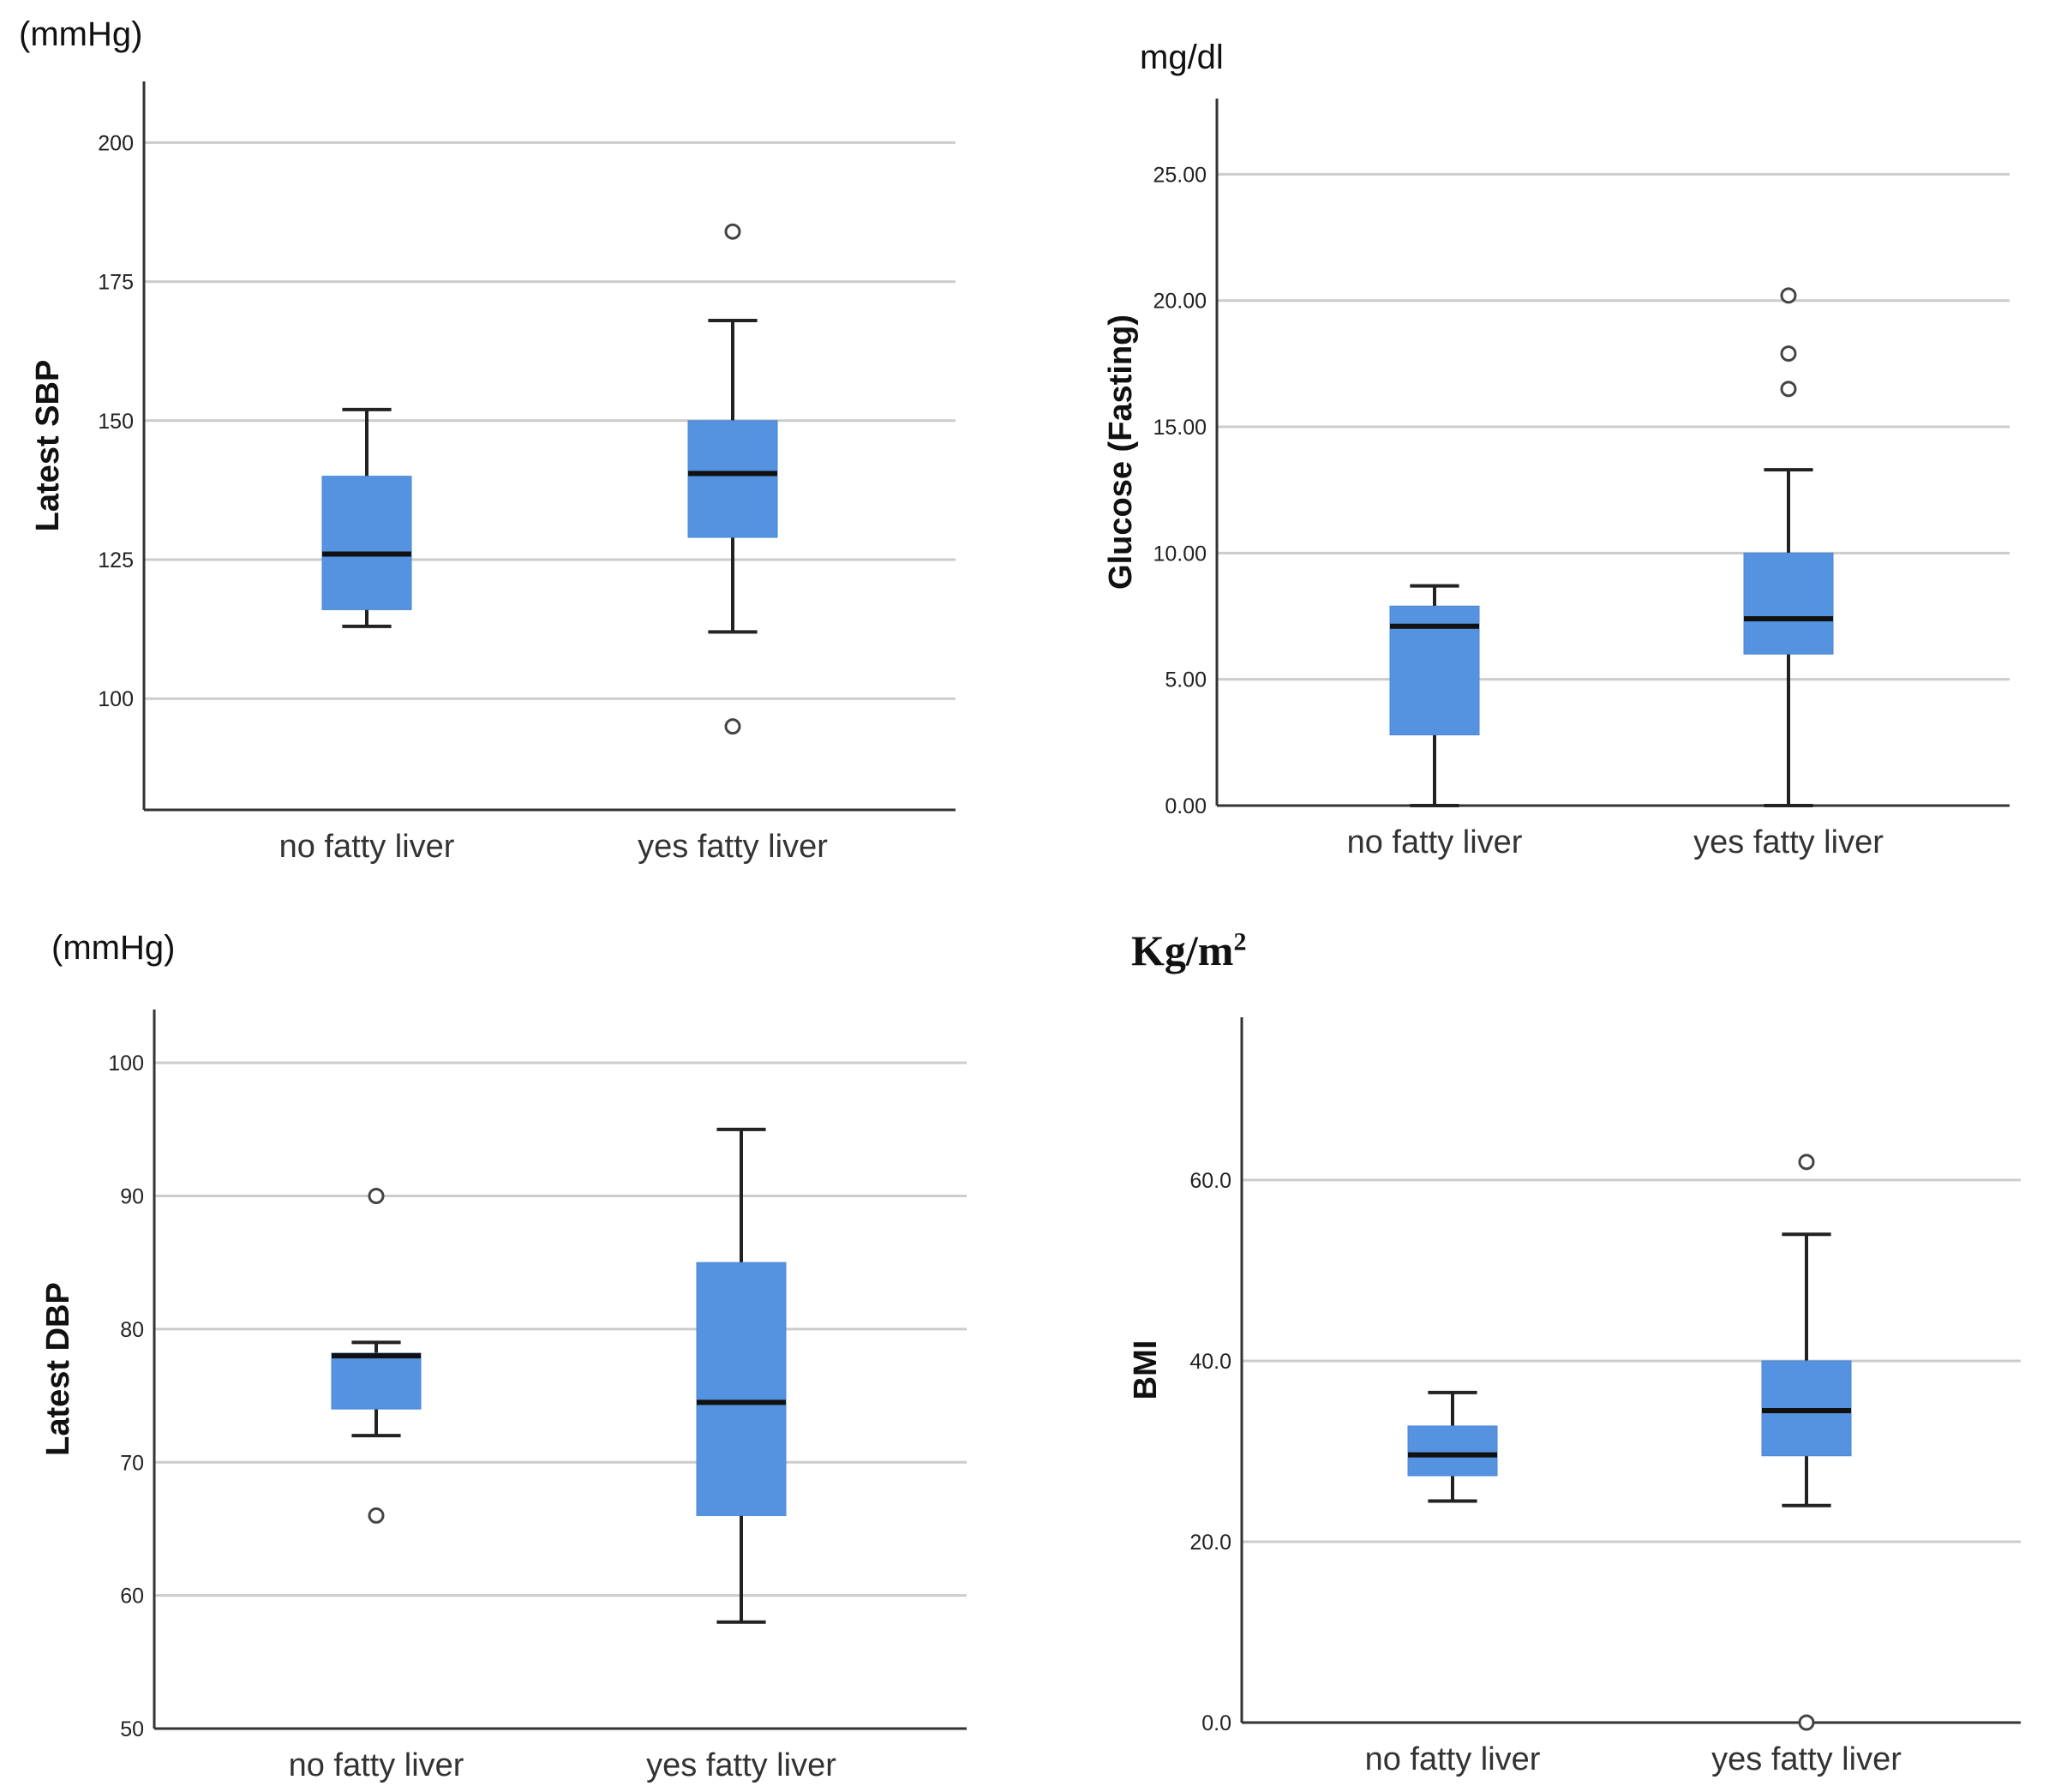  I want to click on y-axis-title: Glucose (Fasting), so click(1121, 453).